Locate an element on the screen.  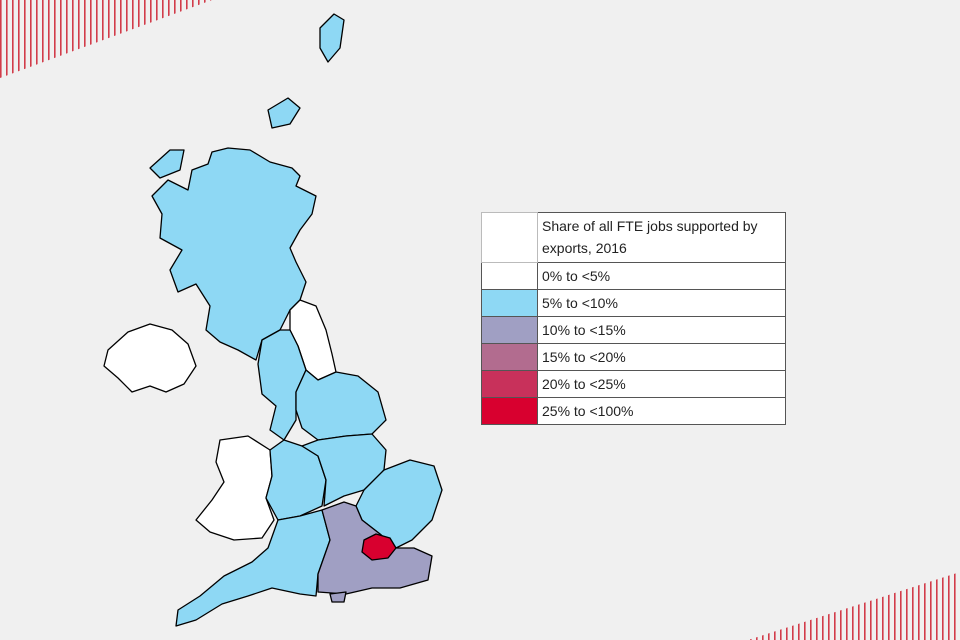
legend-row: 5% to <10% is located at coordinates (633, 303).